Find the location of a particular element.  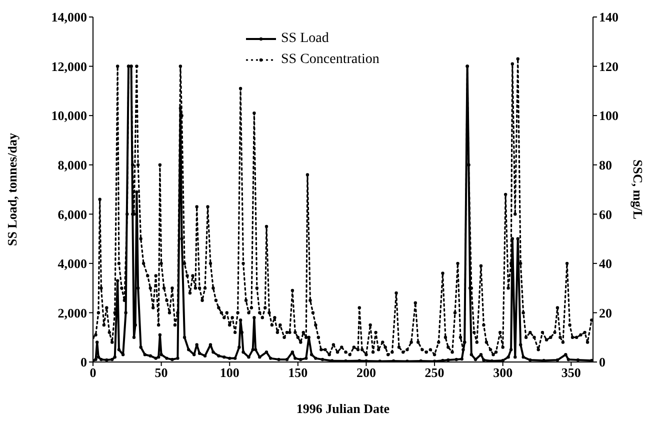

y-tick-label: 8,000 is located at coordinates (72, 164).